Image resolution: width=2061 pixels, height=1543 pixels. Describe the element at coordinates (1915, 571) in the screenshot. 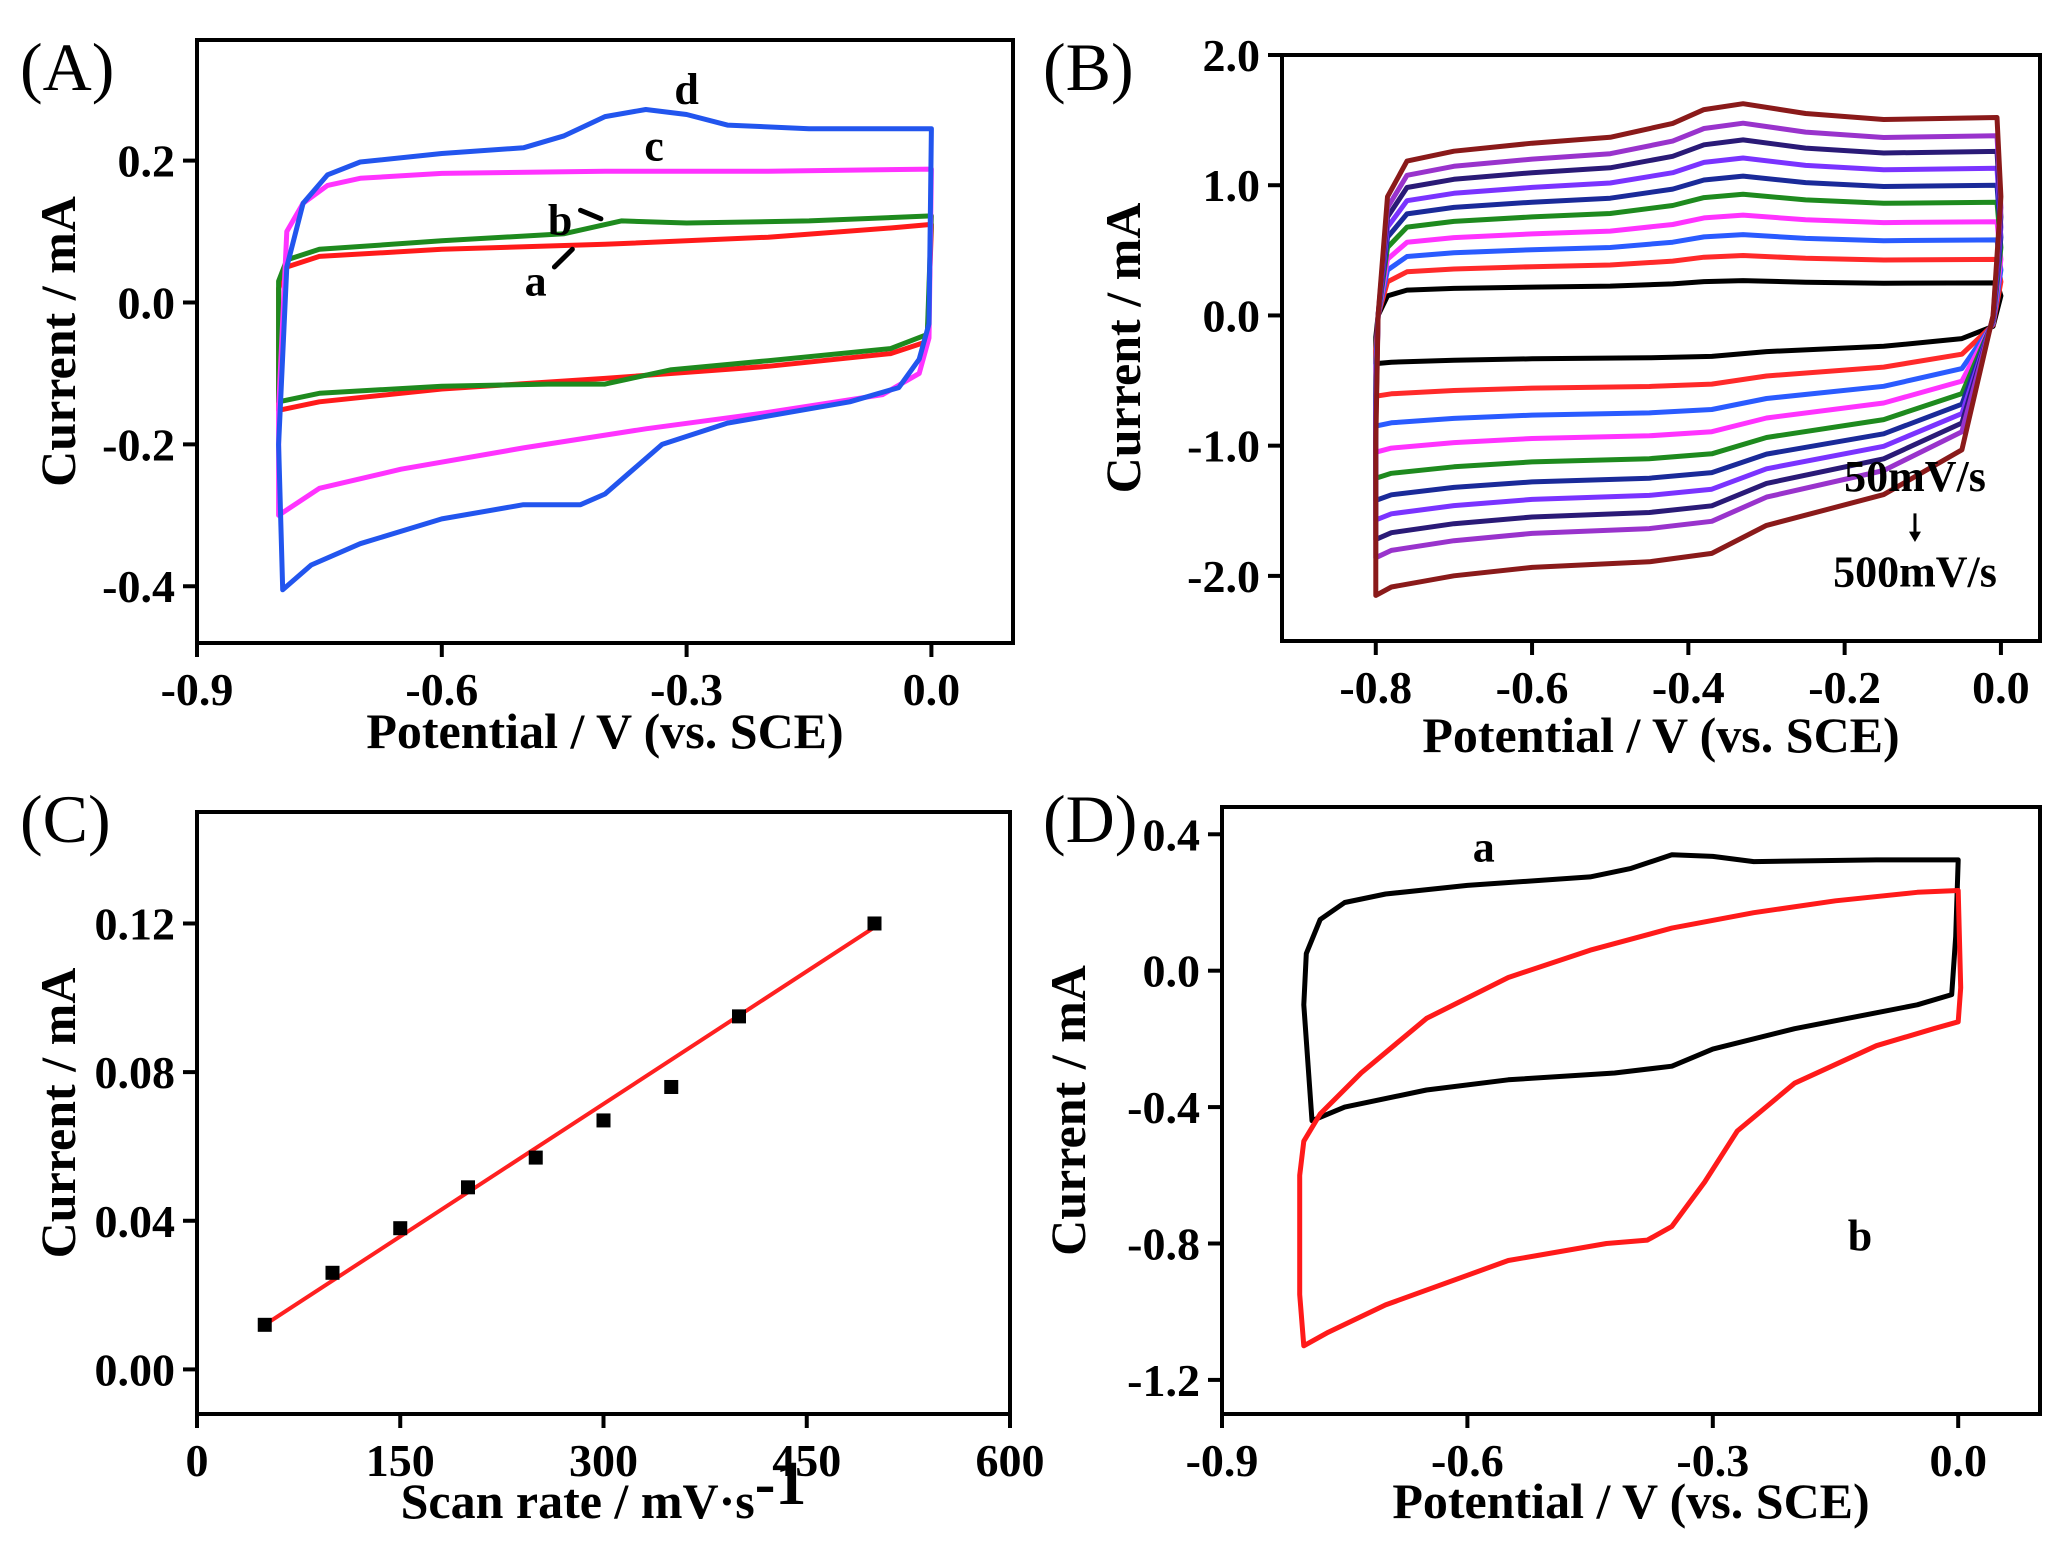

I see `legend-scan-rate-end: 500mV/s` at that location.